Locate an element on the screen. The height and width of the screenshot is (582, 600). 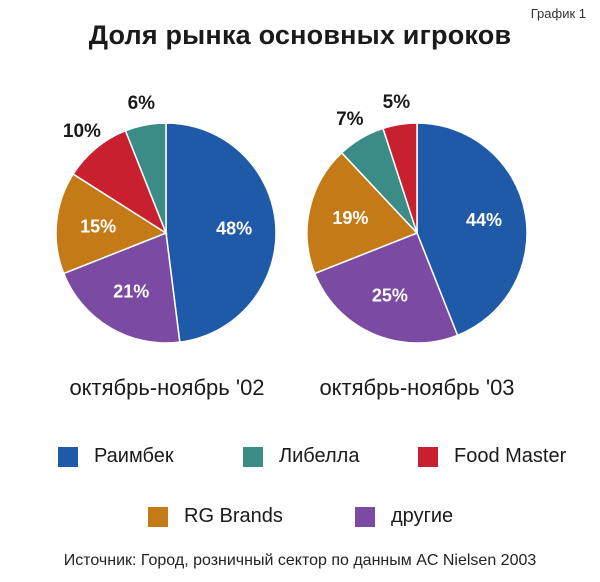
legend-item-other: другие is located at coordinates (404, 516).